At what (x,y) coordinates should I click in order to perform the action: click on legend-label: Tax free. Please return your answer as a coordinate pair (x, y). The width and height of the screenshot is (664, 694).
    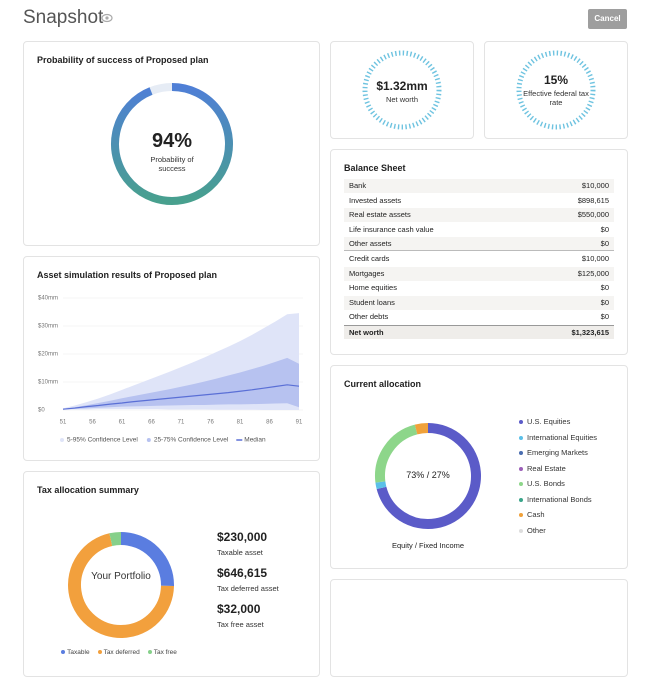
    Looking at the image, I should click on (165, 652).